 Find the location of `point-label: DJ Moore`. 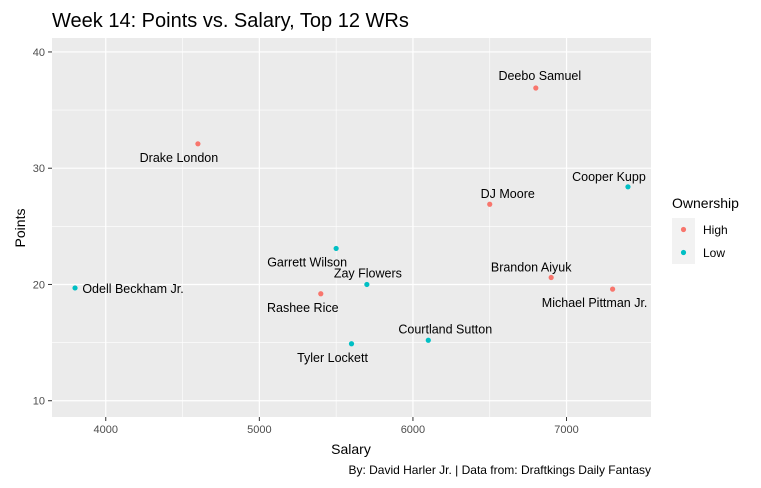

point-label: DJ Moore is located at coordinates (508, 194).